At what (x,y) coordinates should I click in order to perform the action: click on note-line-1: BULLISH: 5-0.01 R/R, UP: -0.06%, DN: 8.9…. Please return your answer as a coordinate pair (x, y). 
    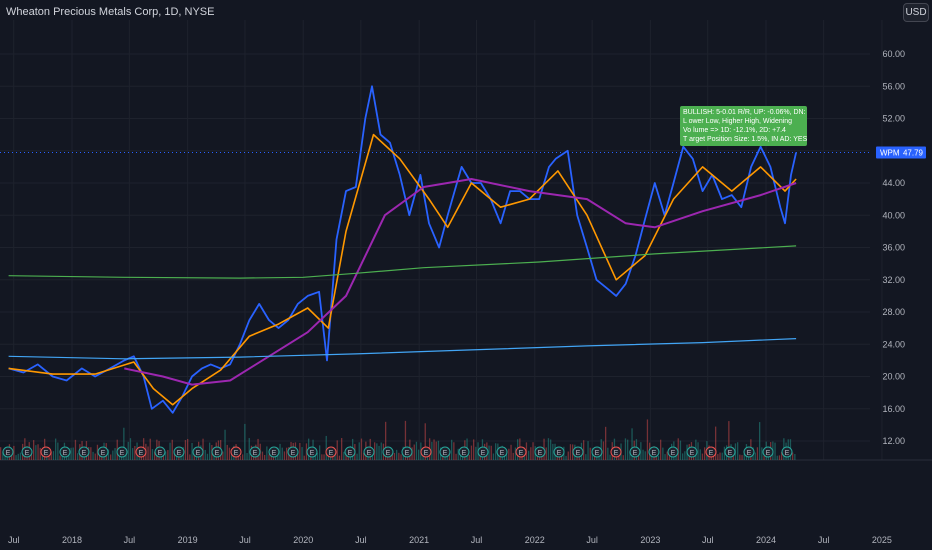
    Looking at the image, I should click on (745, 112).